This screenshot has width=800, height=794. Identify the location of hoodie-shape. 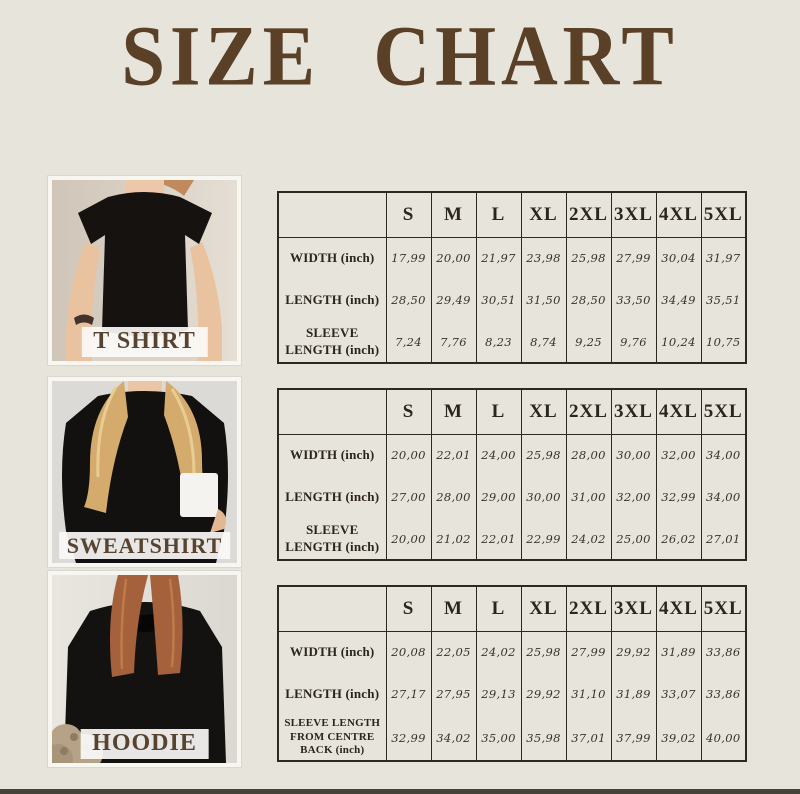
(145, 682).